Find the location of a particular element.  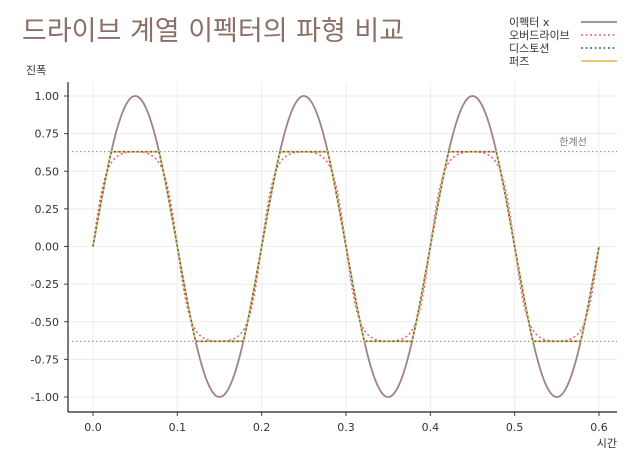

y-tick-label: 0.75 is located at coordinates (47, 134).